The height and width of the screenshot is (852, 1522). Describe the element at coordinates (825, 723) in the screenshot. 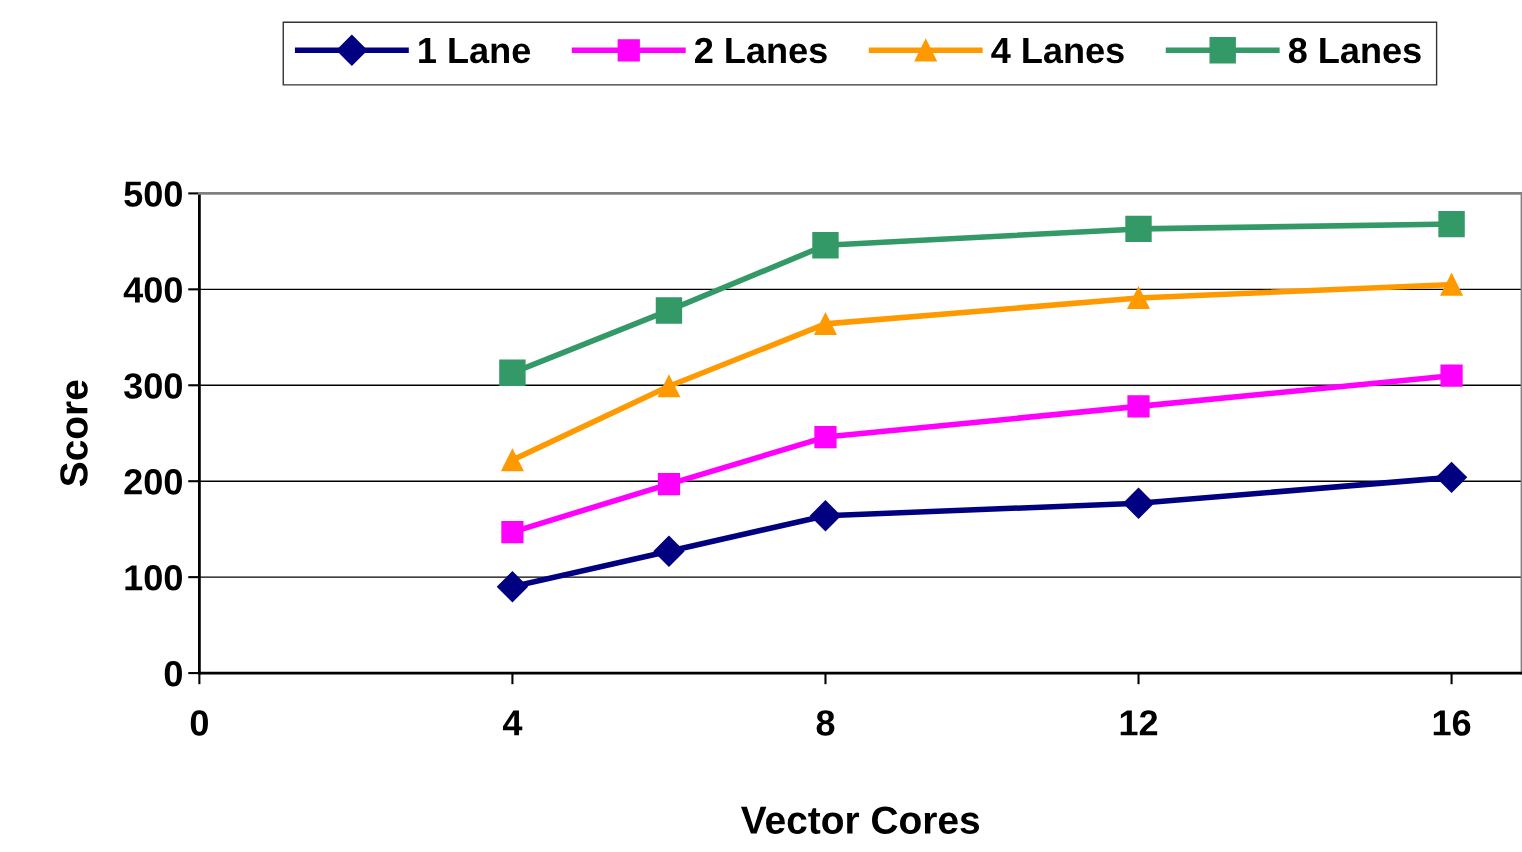

I see `x-tick-label: 8` at that location.